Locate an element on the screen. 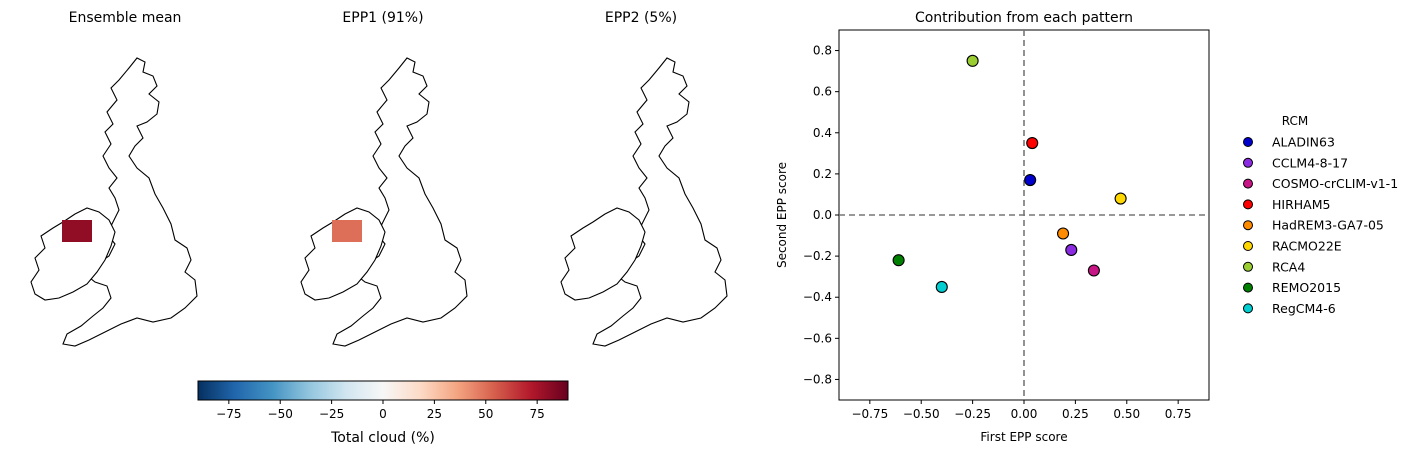 The width and height of the screenshot is (1427, 454). legend-label: REMO2015 is located at coordinates (1306, 287).